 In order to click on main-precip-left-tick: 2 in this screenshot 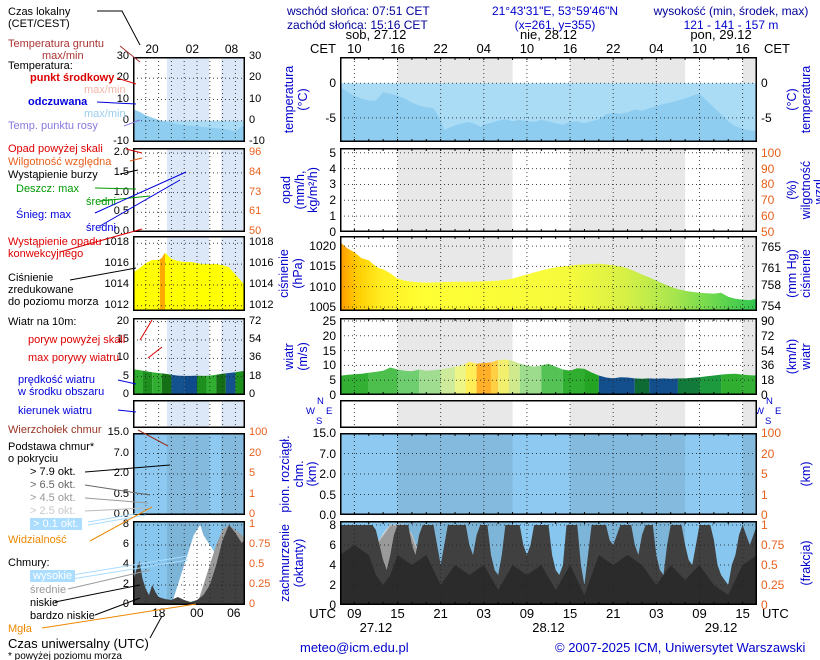, I will do `click(332, 200)`.